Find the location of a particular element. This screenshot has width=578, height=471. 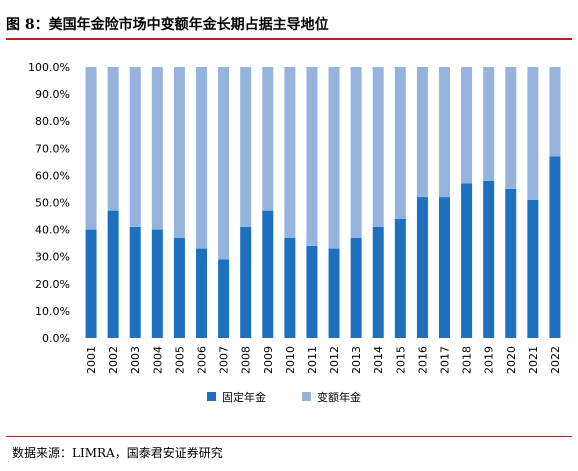

x-tick-label: 2018 is located at coordinates (467, 360).